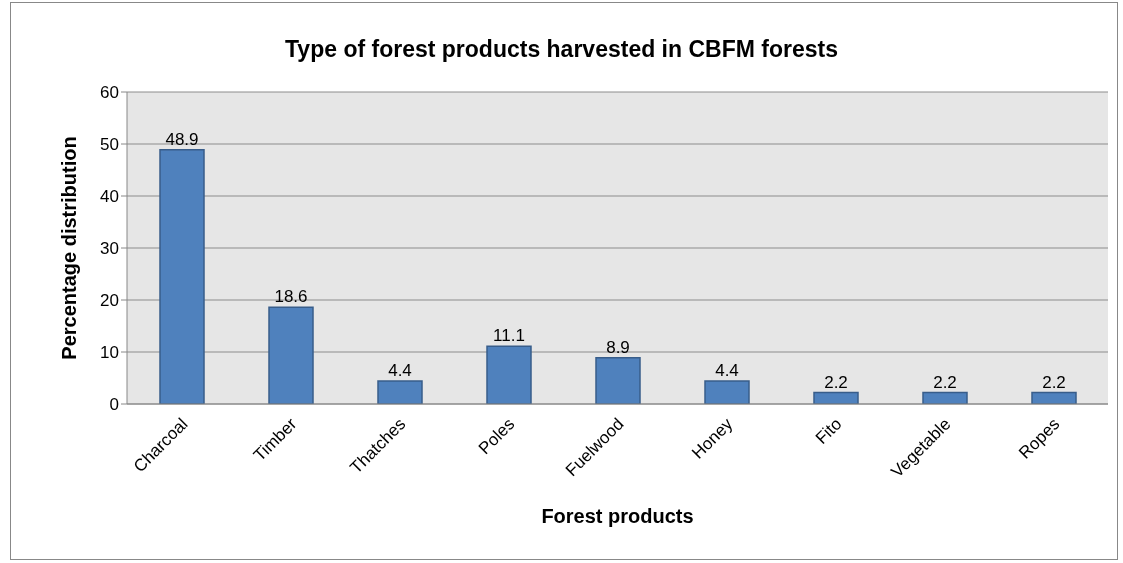 This screenshot has height=563, width=1123. What do you see at coordinates (109, 249) in the screenshot?
I see `y-tick-label: 30` at bounding box center [109, 249].